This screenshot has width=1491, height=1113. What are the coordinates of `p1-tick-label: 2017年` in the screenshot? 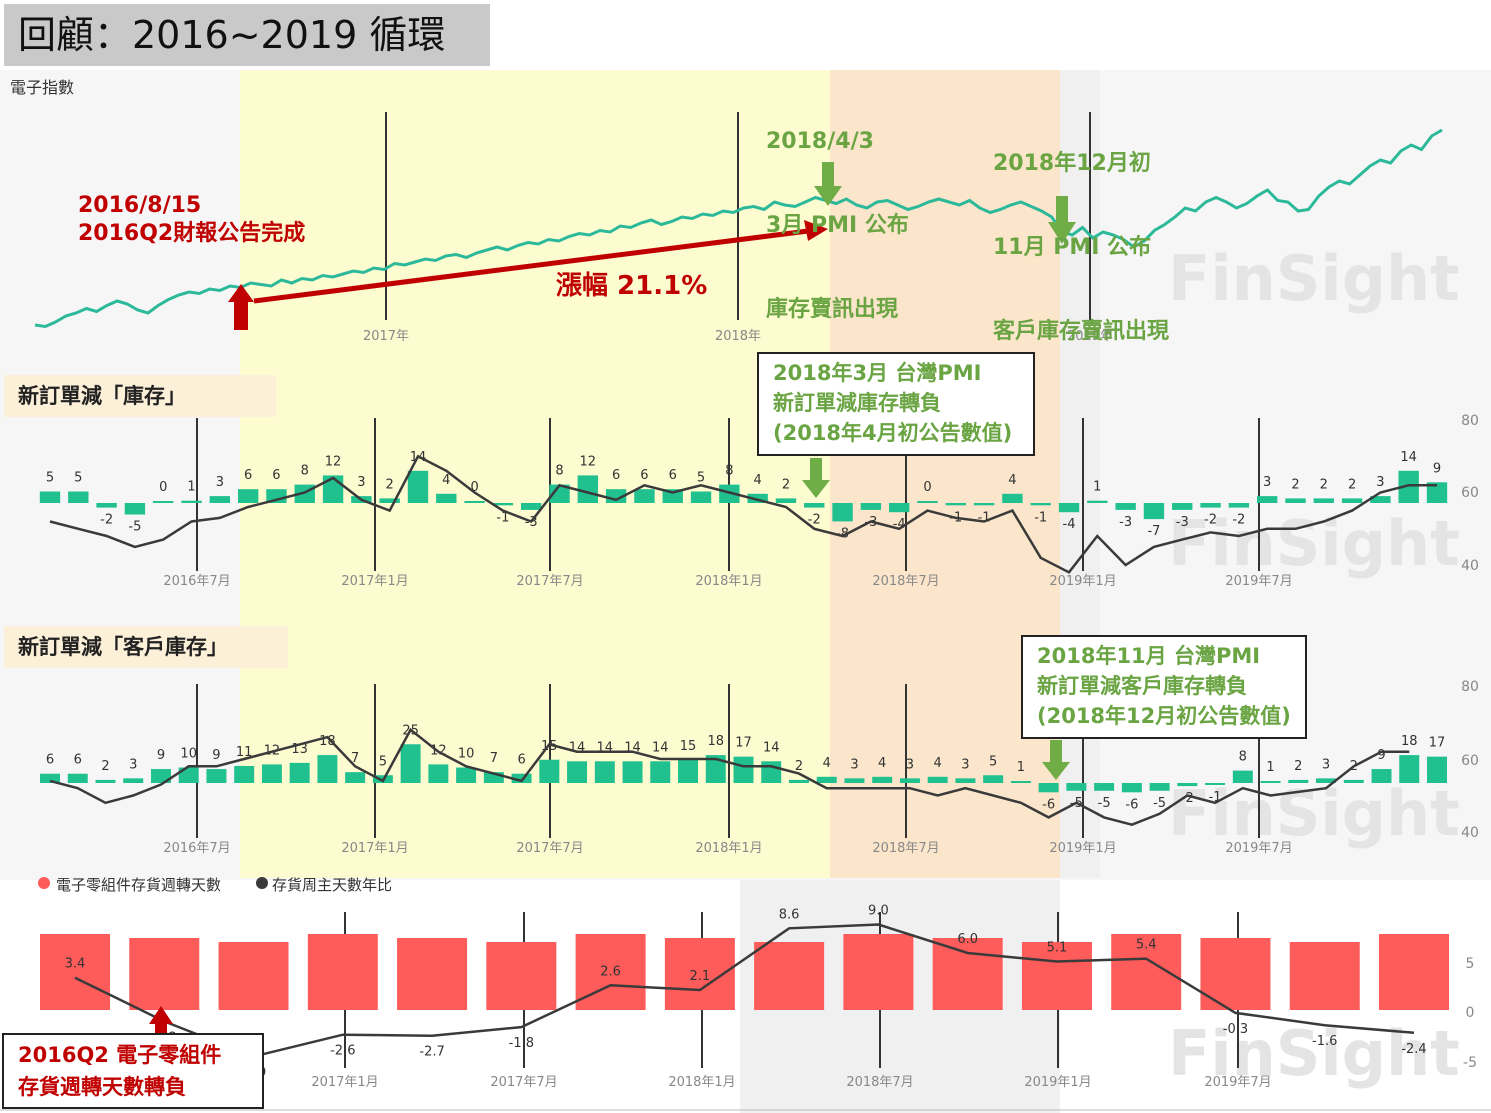 It's located at (386, 336).